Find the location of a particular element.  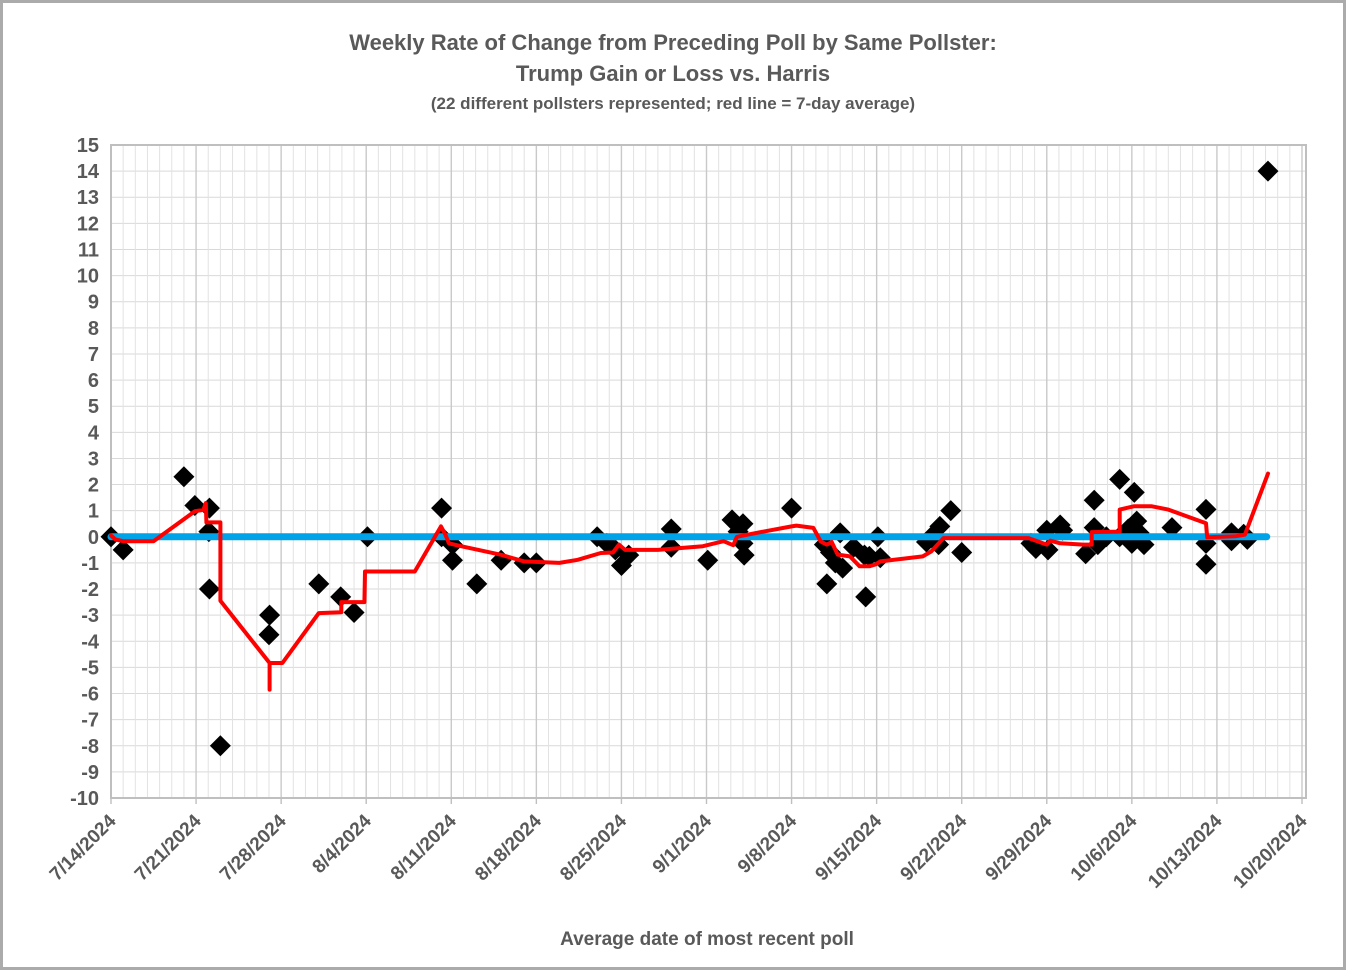

y-tick-label: -6 is located at coordinates (90, 695).